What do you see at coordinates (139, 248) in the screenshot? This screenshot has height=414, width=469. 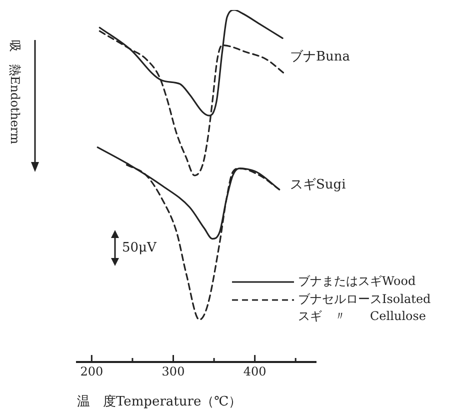 I see `annotation: 50μV` at bounding box center [139, 248].